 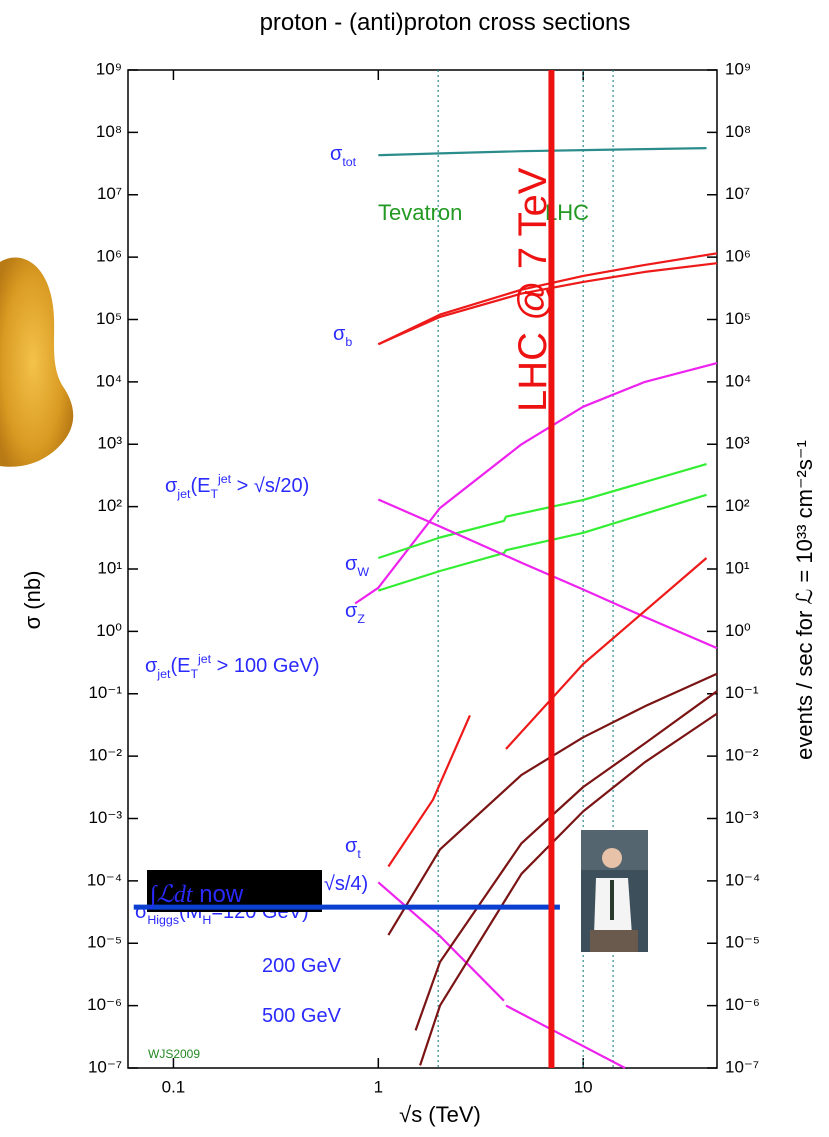 What do you see at coordinates (445, 22) in the screenshot?
I see `chart-title: proton - (anti)proton cross sections` at bounding box center [445, 22].